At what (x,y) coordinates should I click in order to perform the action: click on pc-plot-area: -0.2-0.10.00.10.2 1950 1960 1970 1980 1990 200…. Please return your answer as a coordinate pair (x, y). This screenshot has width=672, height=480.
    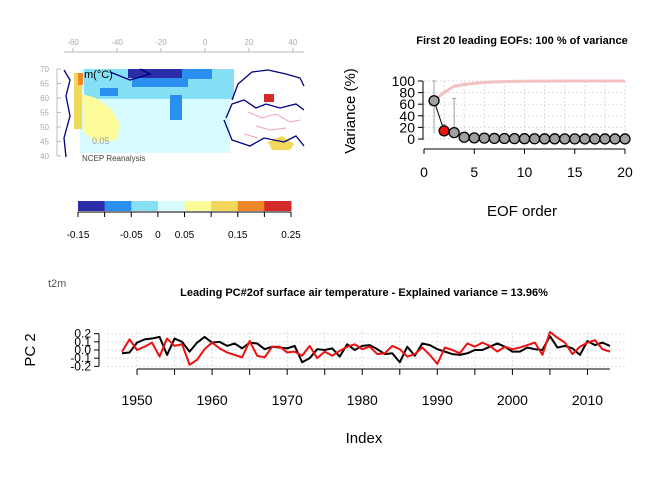
    Looking at the image, I should click on (347, 367).